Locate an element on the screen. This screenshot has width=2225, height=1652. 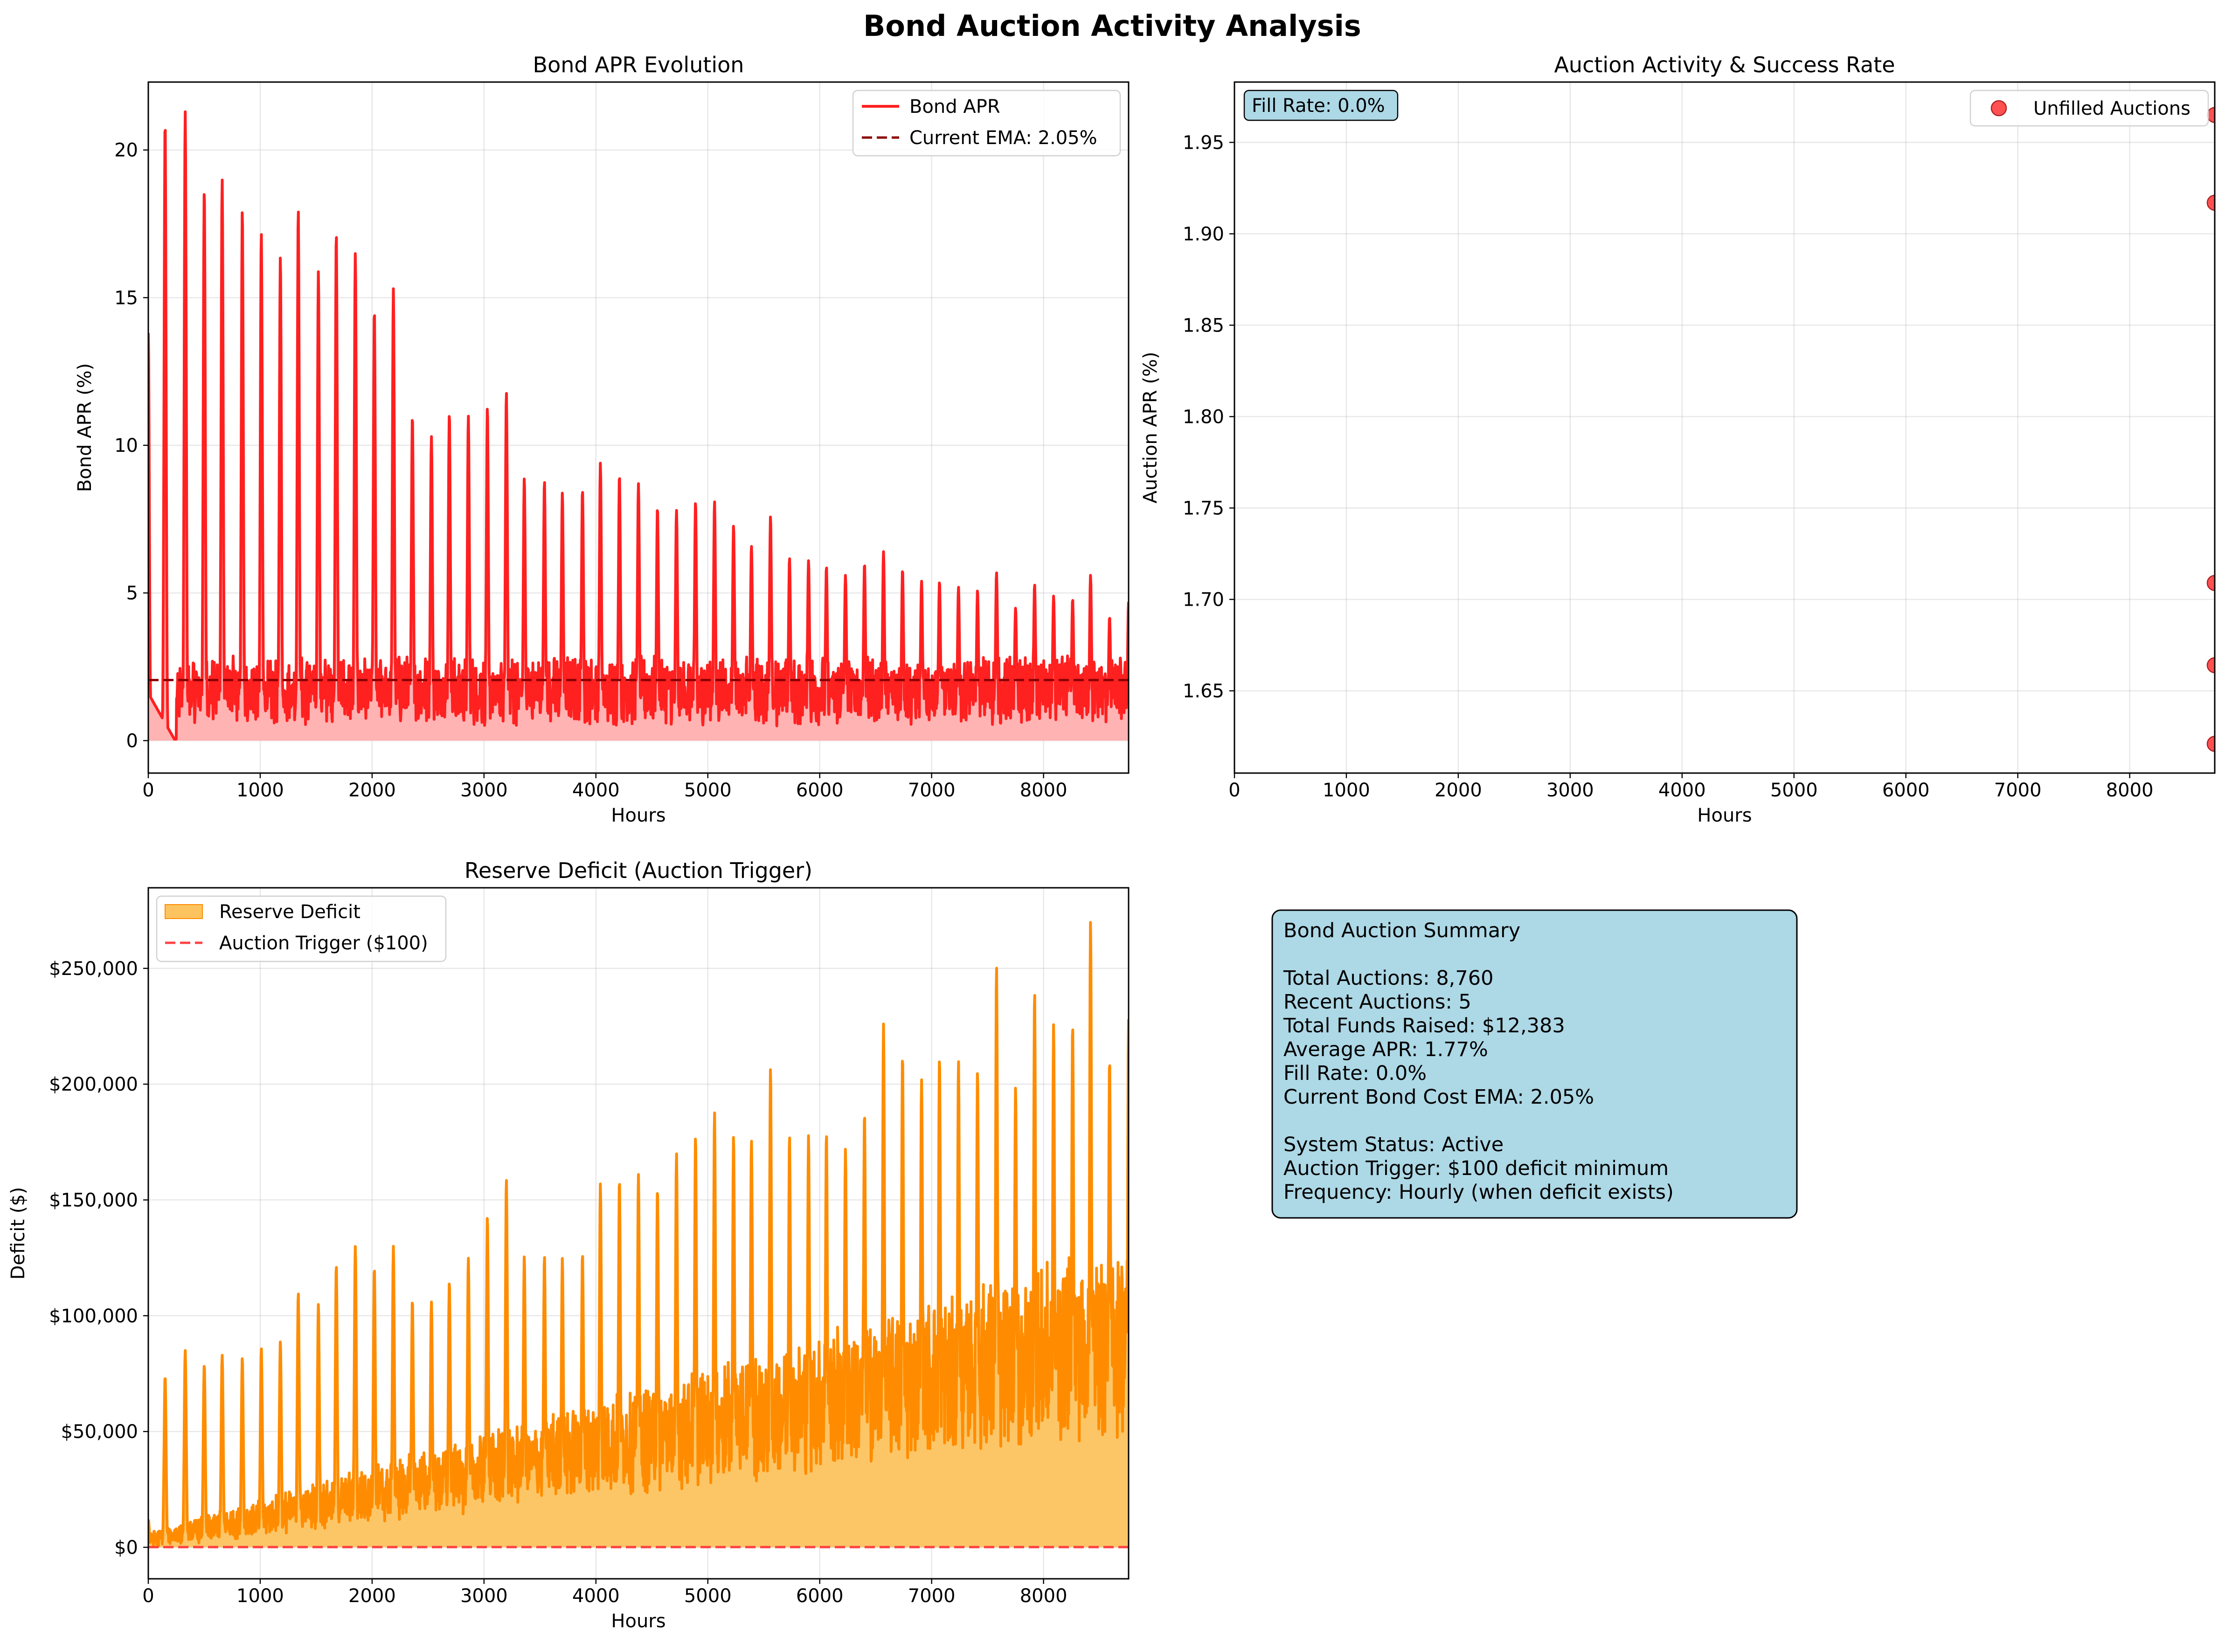
y-axis-label: Auction APR (%) is located at coordinates (1151, 427).